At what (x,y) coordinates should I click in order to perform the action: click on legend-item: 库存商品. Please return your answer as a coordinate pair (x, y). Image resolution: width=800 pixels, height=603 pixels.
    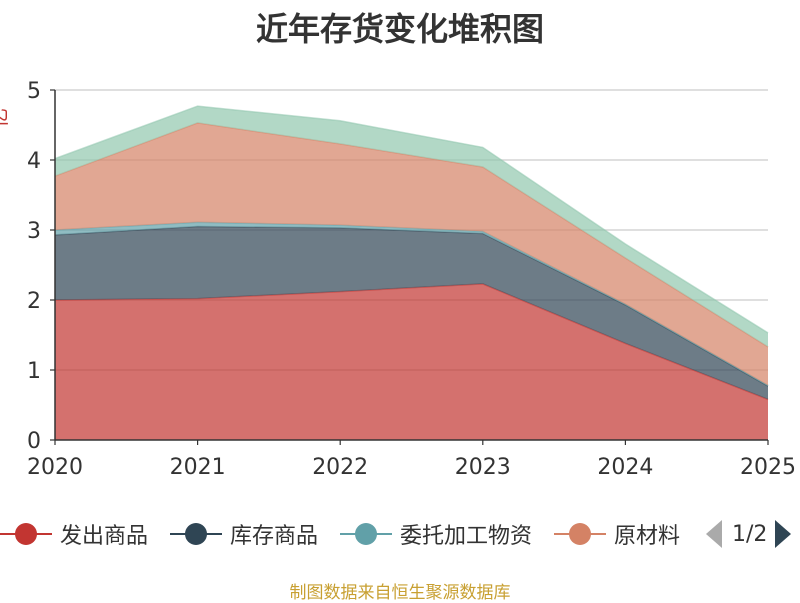
    Looking at the image, I should click on (244, 534).